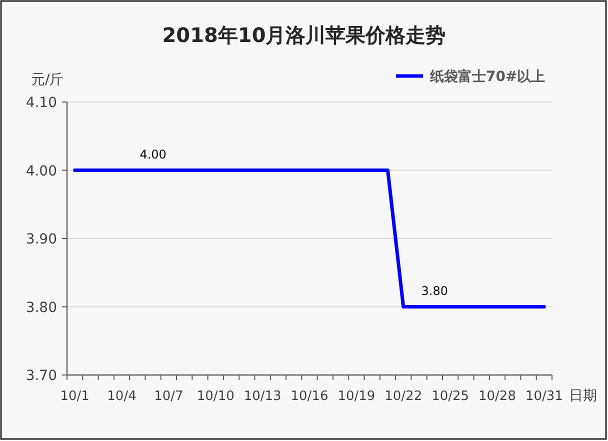 The width and height of the screenshot is (608, 441). What do you see at coordinates (304, 35) in the screenshot?
I see `title: 2018年10月洛川苹果价格走势` at bounding box center [304, 35].